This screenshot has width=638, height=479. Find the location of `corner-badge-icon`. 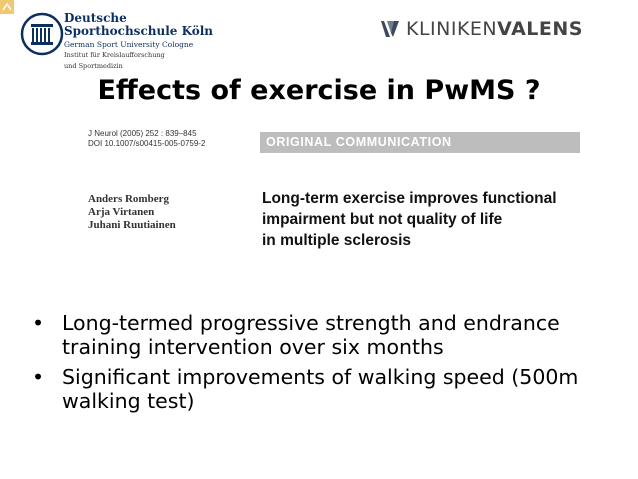

corner-badge-icon is located at coordinates (7, 7).